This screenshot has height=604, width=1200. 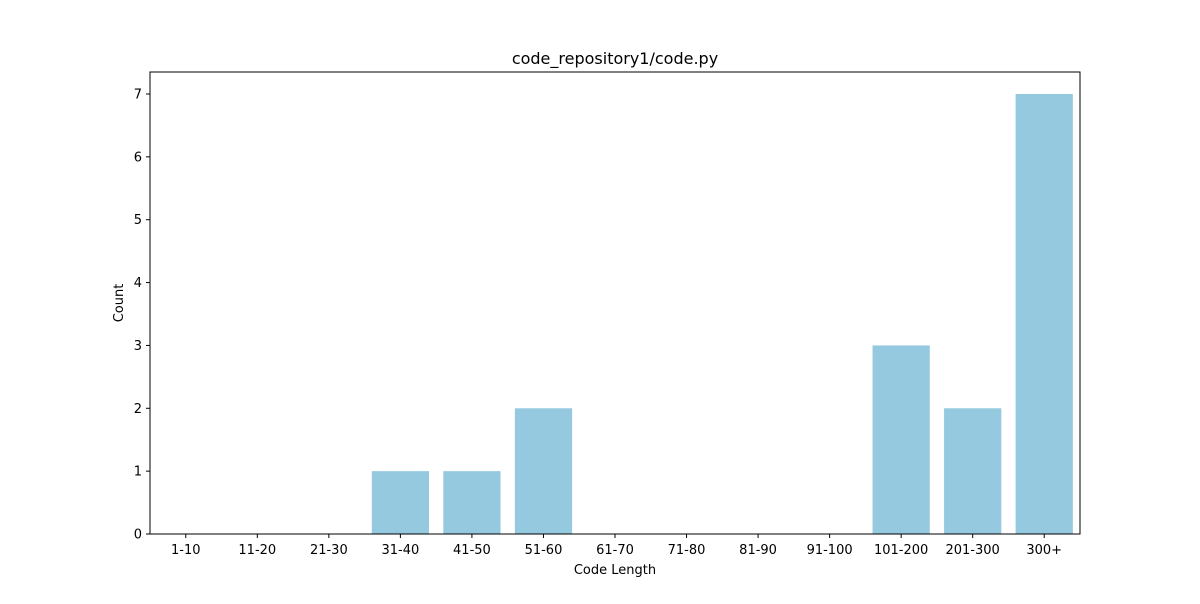 What do you see at coordinates (830, 550) in the screenshot?
I see `x-tick-label: 91-100` at bounding box center [830, 550].